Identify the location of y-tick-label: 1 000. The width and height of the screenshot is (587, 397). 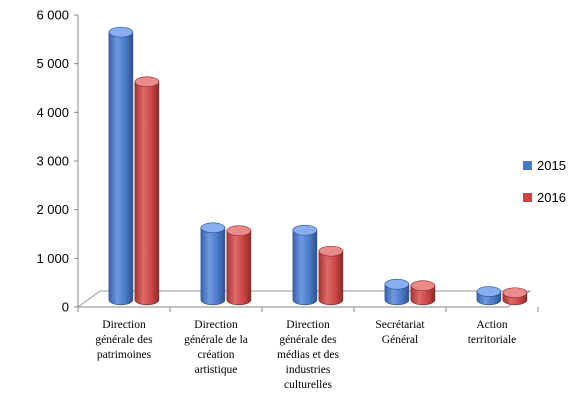
(52, 258).